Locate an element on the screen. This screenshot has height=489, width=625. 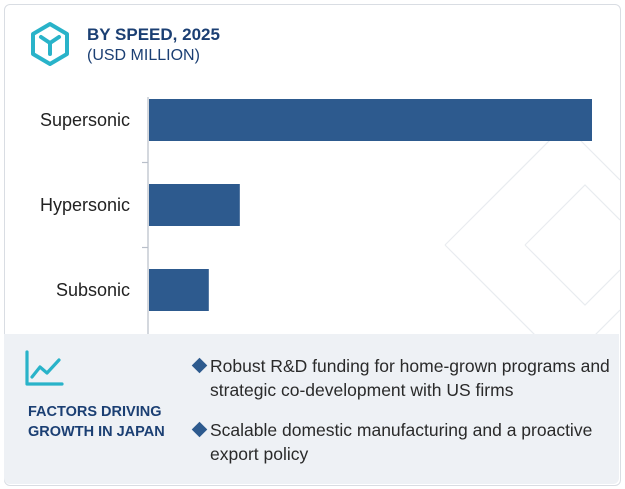
category-label-supersonic: Supersonic is located at coordinates (85, 120).